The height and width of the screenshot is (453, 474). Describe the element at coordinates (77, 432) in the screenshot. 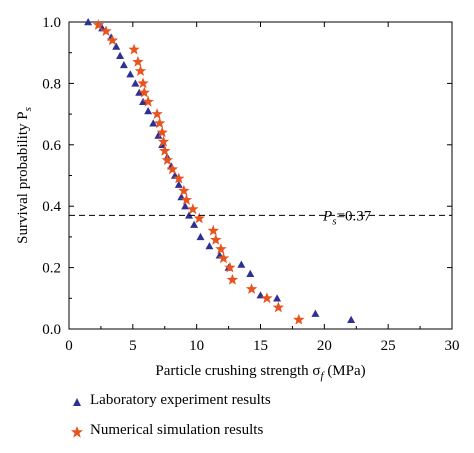

I see `star-marker-icon` at that location.